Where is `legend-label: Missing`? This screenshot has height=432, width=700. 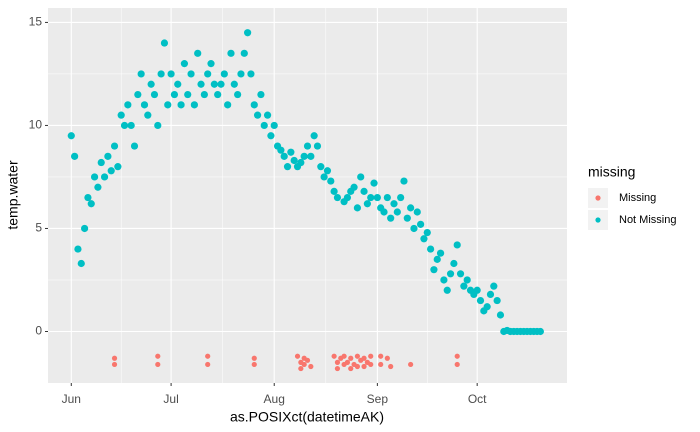
legend-label: Missing is located at coordinates (637, 198).